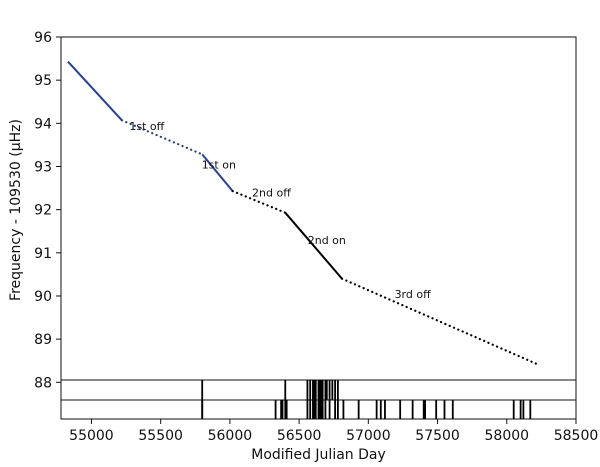 The height and width of the screenshot is (467, 600). What do you see at coordinates (160, 436) in the screenshot?
I see `x-tick-label: 55500` at bounding box center [160, 436].